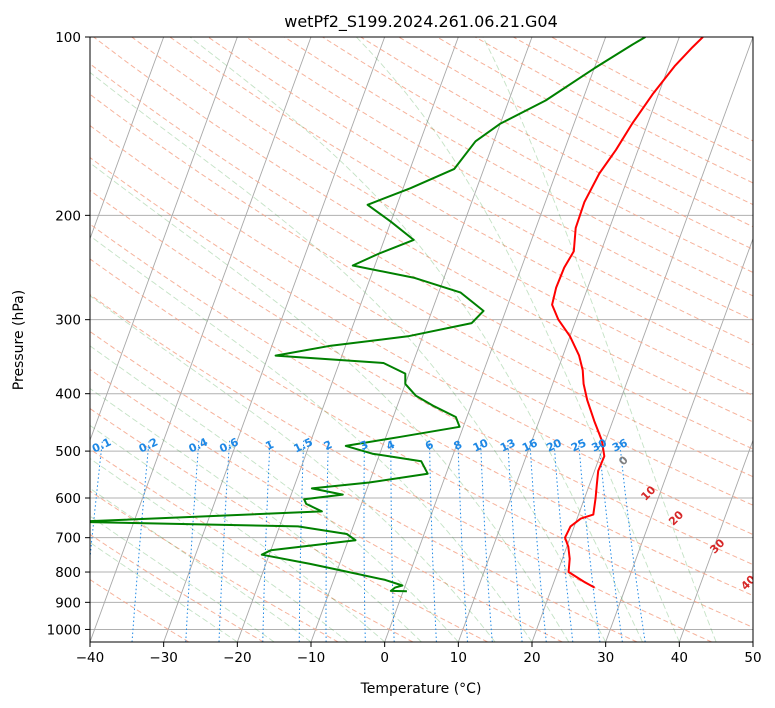  Describe the element at coordinates (90, 658) in the screenshot. I see `x-tick-label: −40` at that location.